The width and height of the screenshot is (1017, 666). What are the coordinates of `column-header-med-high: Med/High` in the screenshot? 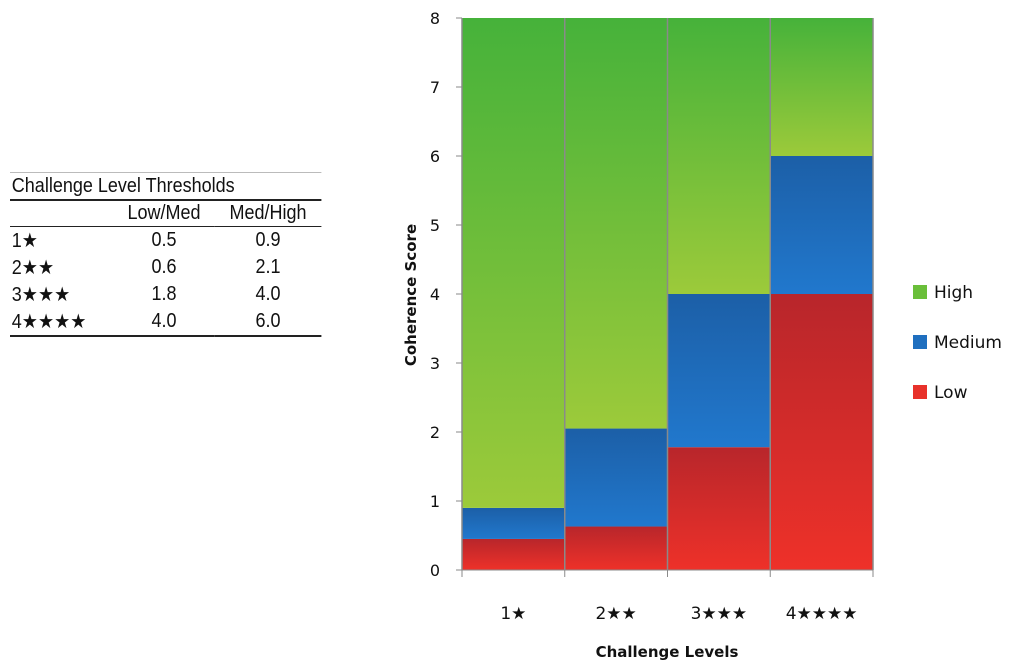 It's located at (268, 214).